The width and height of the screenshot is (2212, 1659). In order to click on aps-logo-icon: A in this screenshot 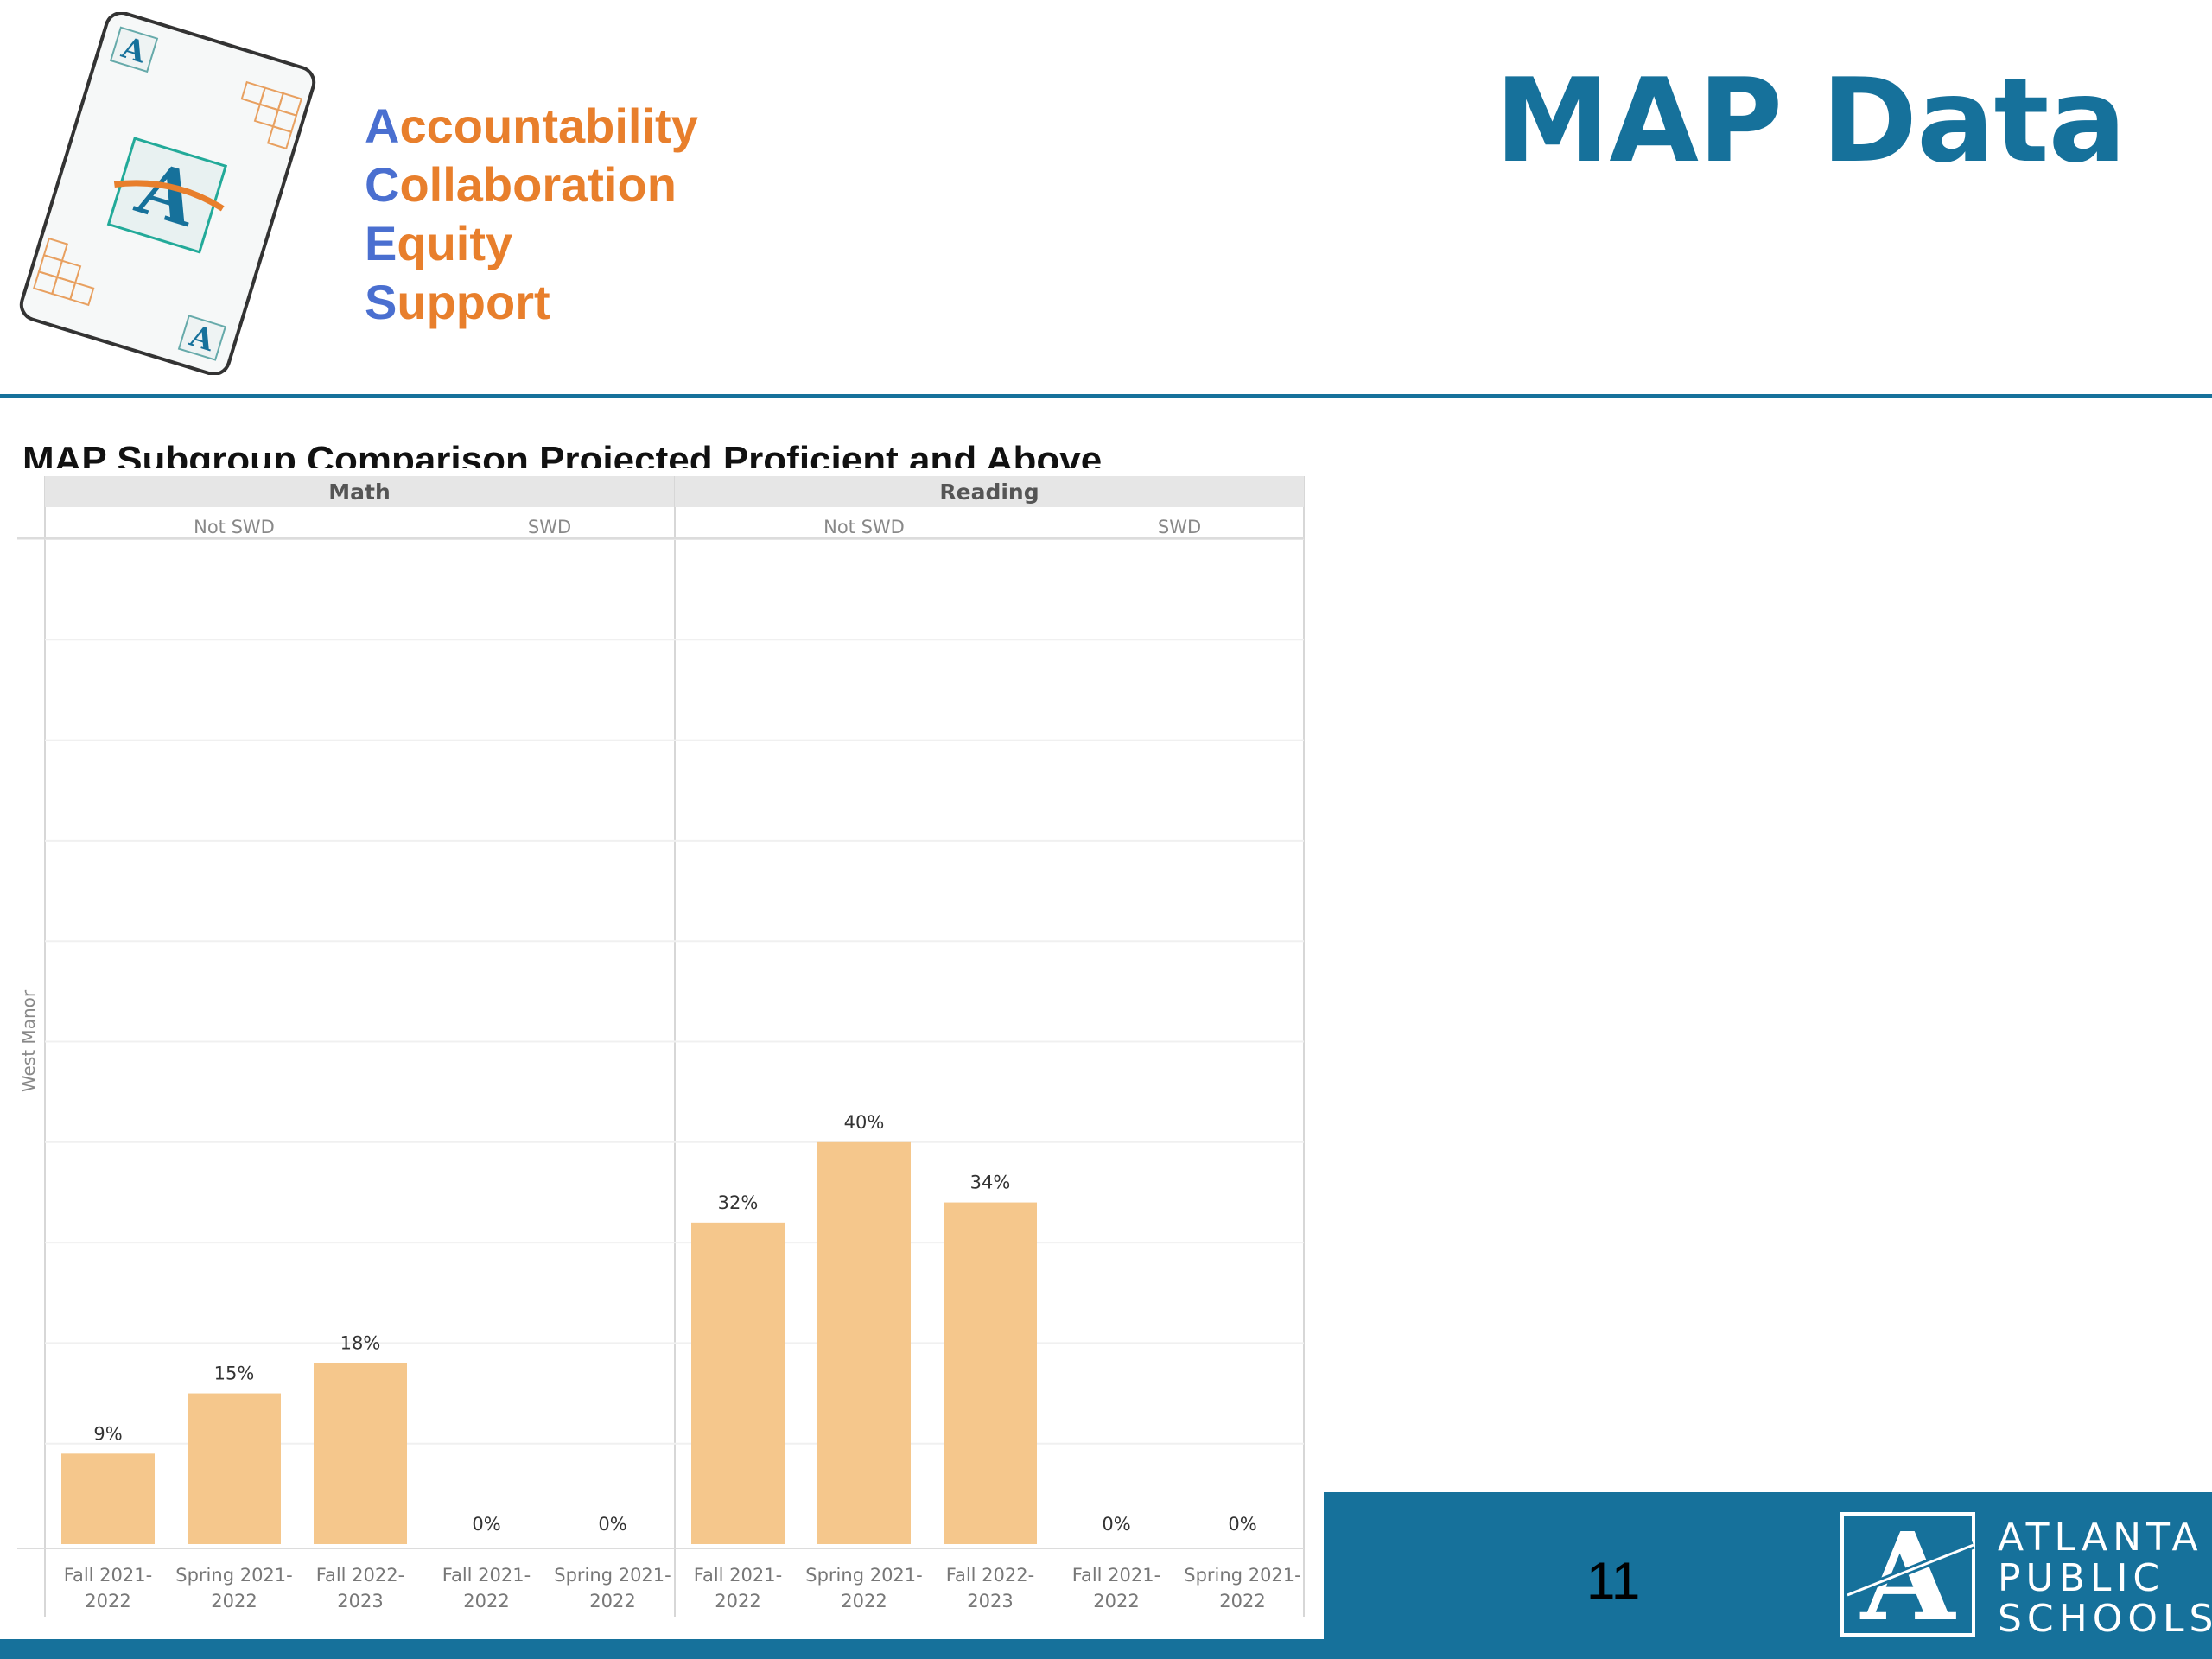, I will do `click(1908, 1574)`.